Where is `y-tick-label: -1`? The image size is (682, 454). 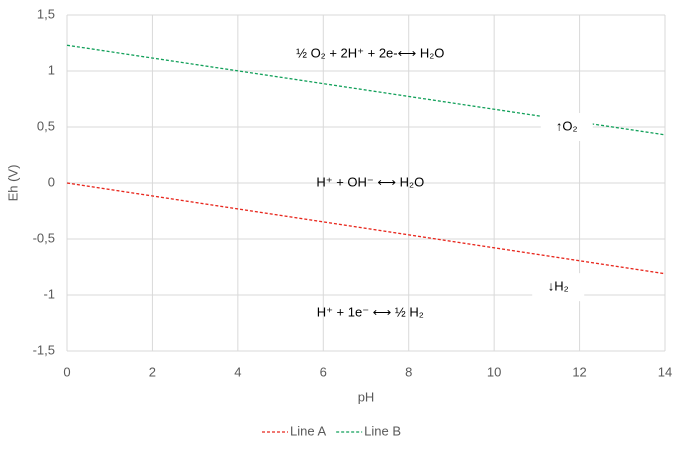
y-tick-label: -1 is located at coordinates (49, 293).